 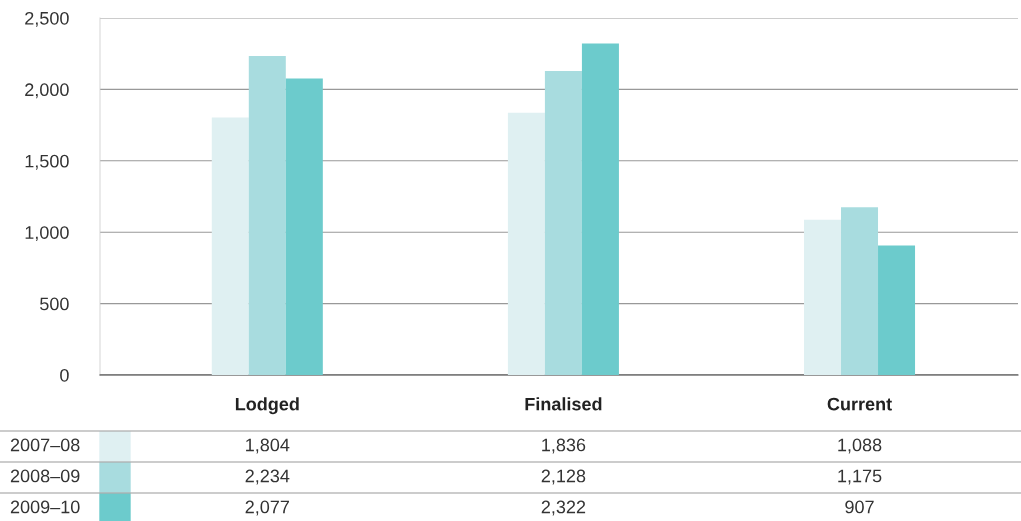 I want to click on y-tick-label: 1,500, so click(x=47, y=162).